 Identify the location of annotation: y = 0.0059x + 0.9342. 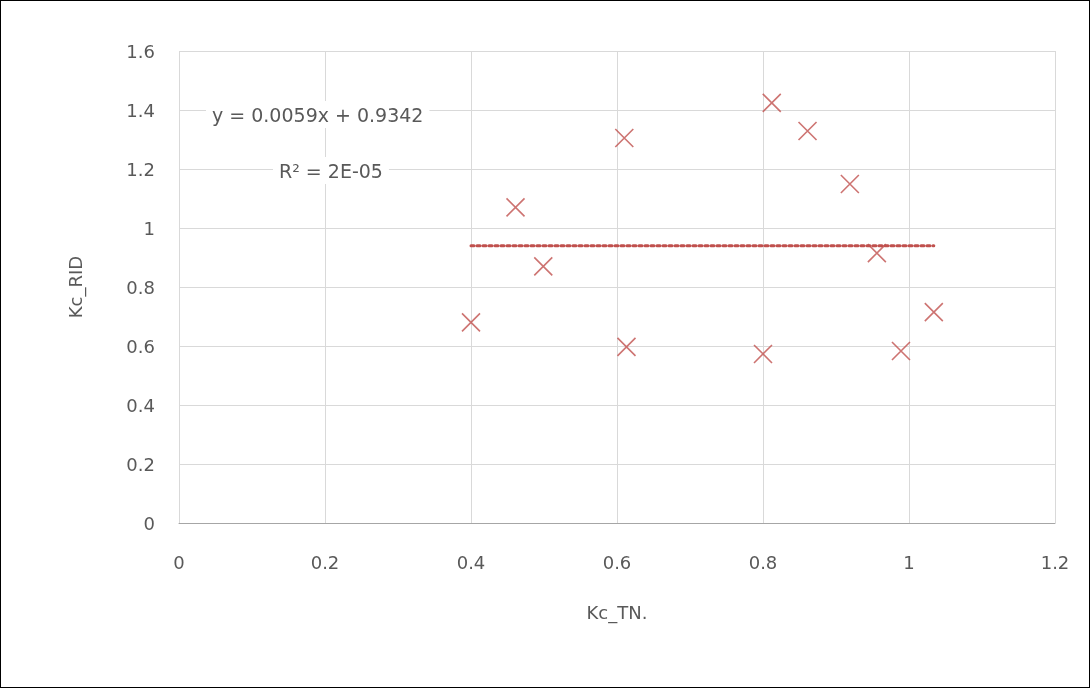
(318, 114).